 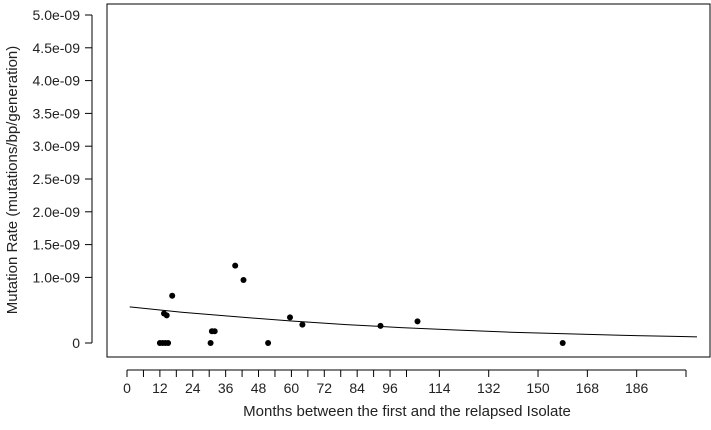 I want to click on y-tick-label: 4.0e-09, so click(x=57, y=81).